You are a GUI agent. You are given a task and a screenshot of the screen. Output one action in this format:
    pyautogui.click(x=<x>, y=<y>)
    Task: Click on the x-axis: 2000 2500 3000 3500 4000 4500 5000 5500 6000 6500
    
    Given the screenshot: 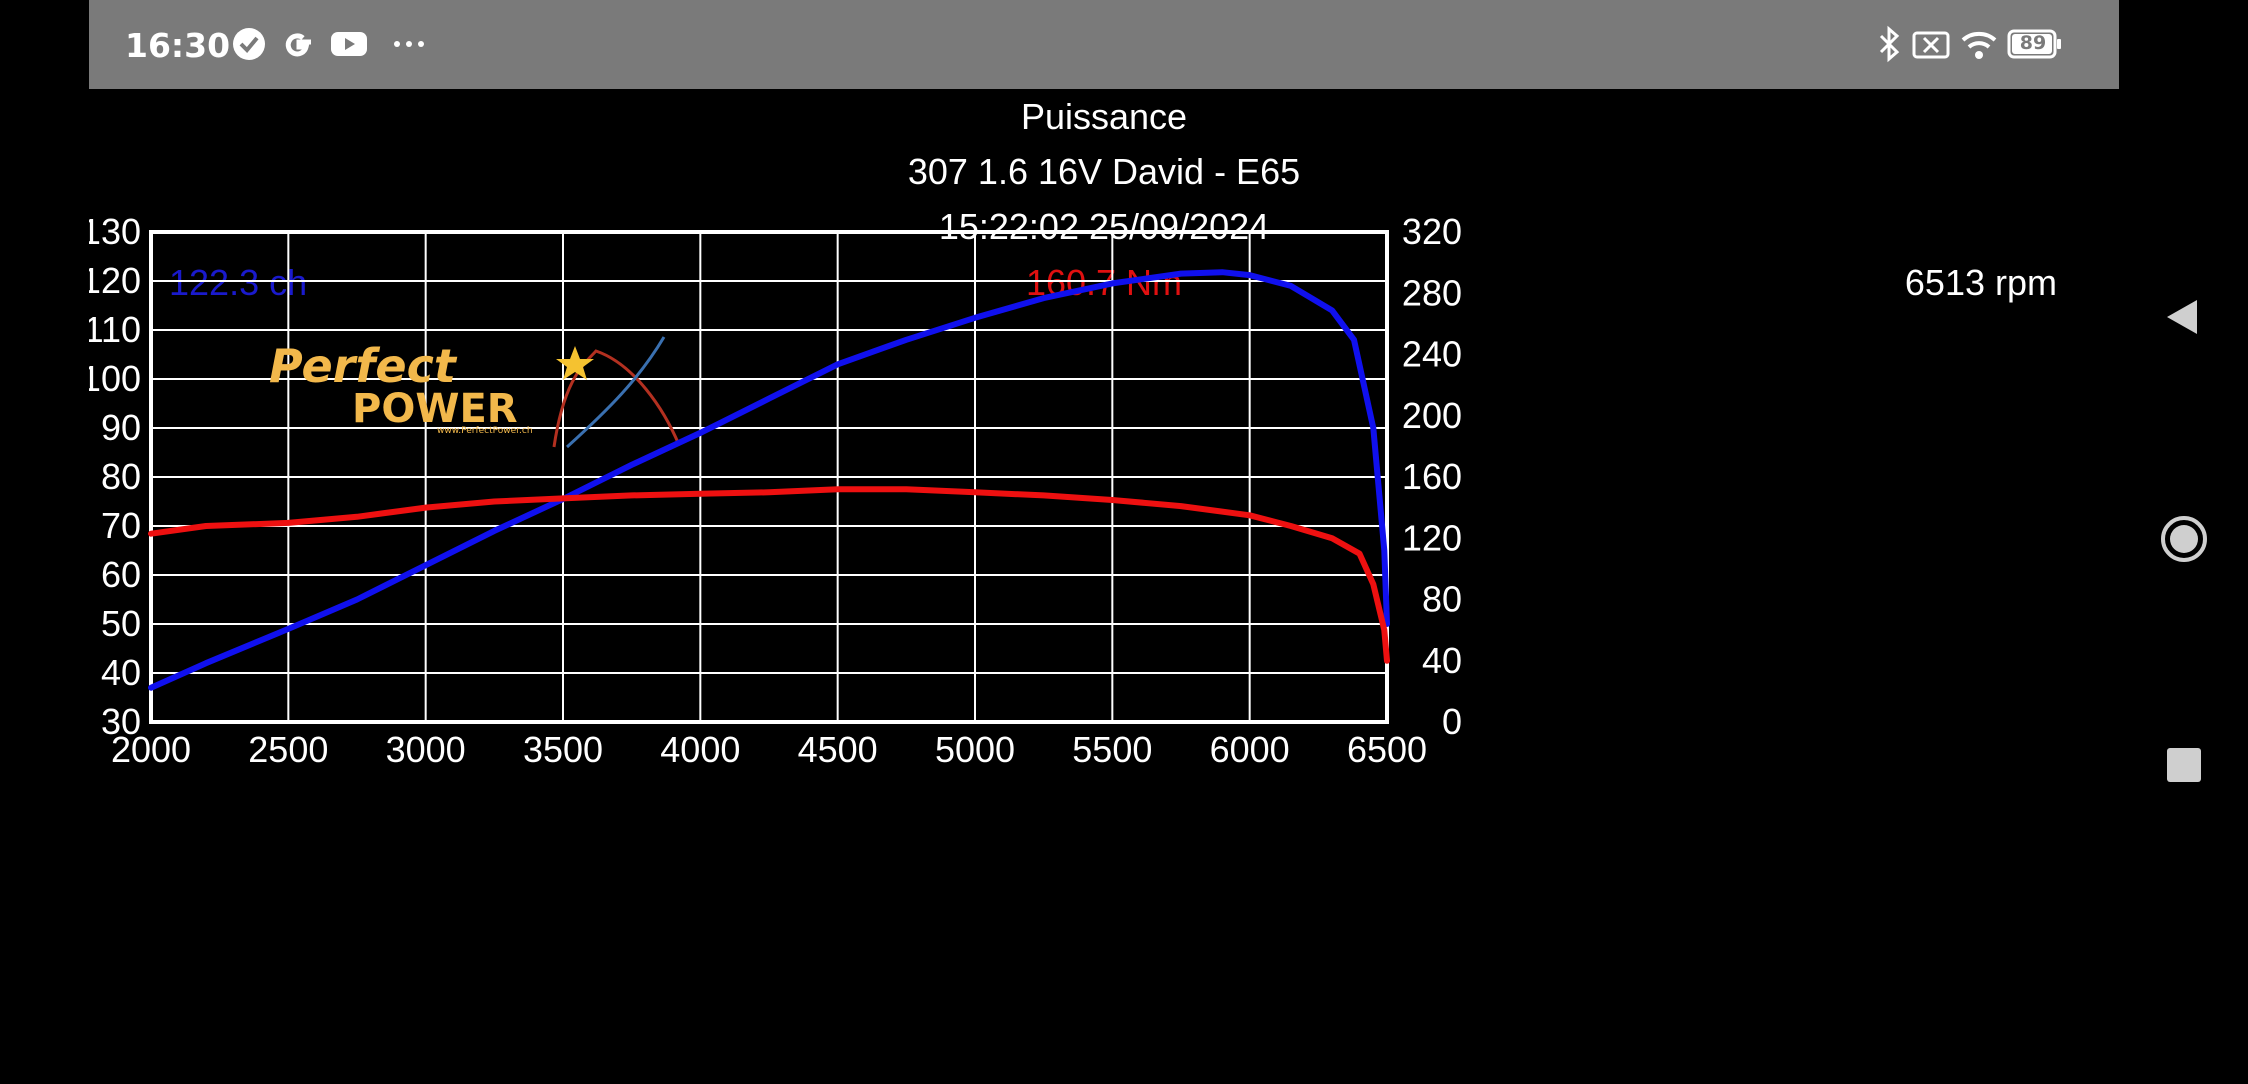 What is the action you would take?
    pyautogui.click(x=769, y=749)
    